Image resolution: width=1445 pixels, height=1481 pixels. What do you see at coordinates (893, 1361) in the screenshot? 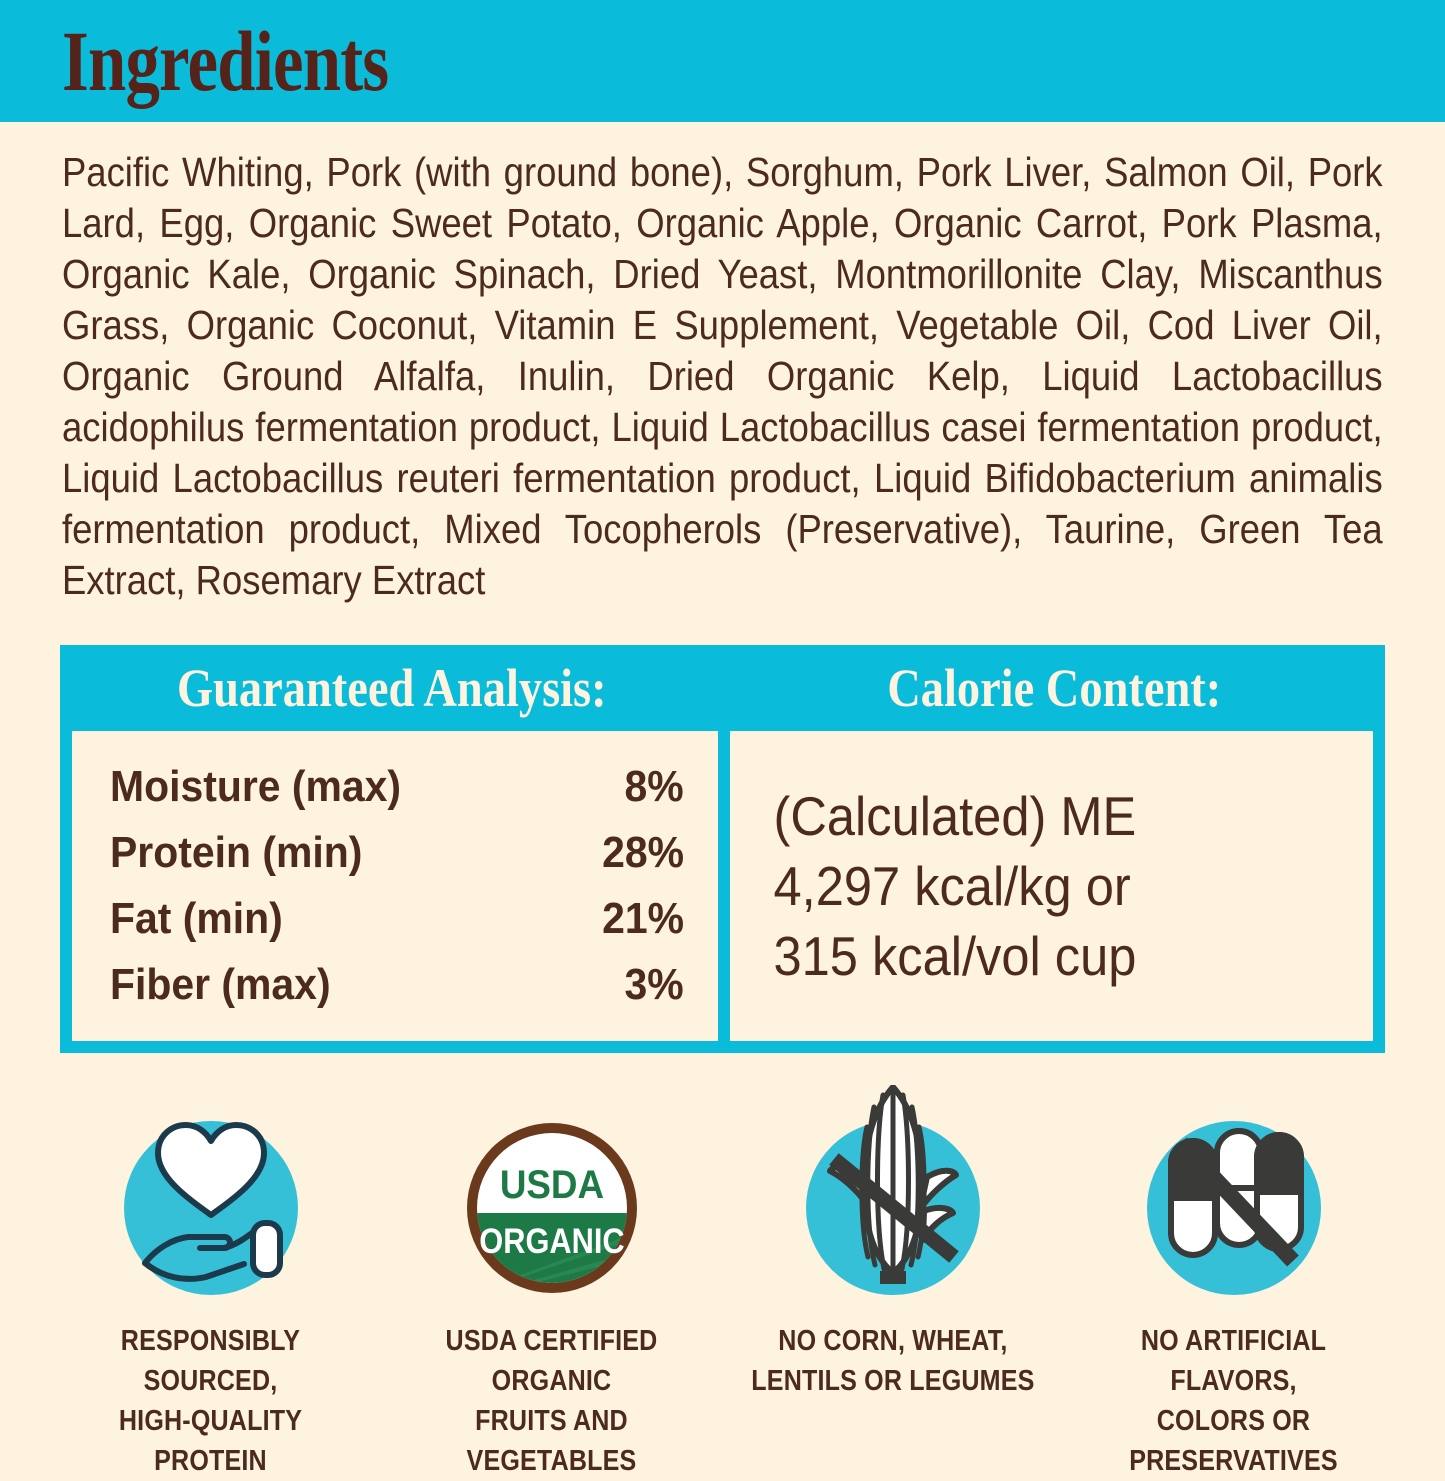
I see `badge-caption: NO CORN, WHEAT, LENTILS OR LEGUMES` at bounding box center [893, 1361].